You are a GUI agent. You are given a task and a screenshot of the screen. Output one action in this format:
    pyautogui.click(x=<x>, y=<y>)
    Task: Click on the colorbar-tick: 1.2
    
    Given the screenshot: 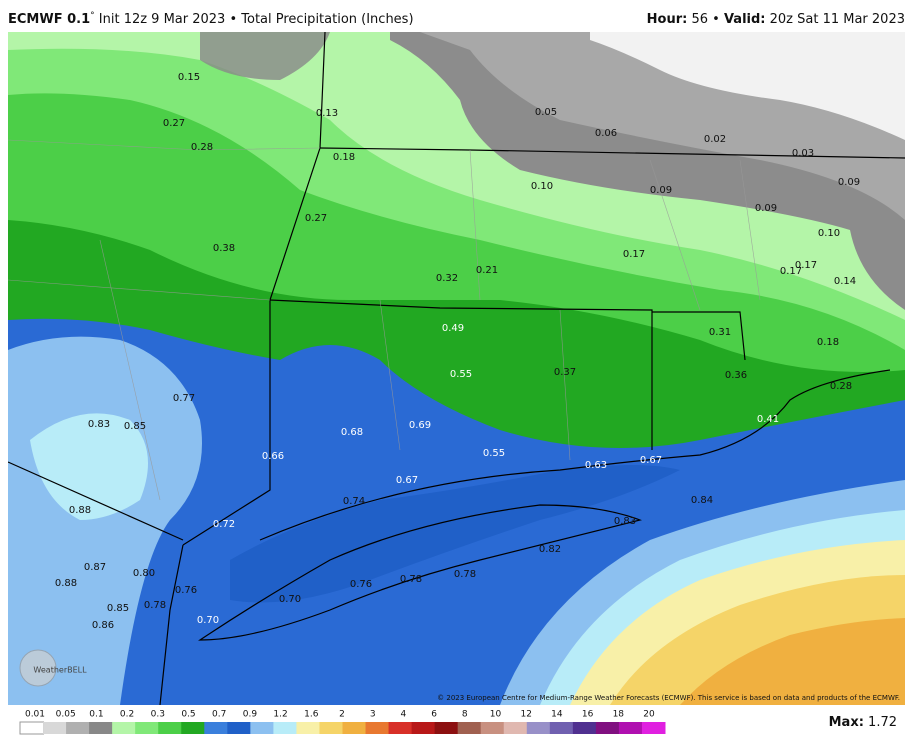 What is the action you would take?
    pyautogui.click(x=280, y=715)
    